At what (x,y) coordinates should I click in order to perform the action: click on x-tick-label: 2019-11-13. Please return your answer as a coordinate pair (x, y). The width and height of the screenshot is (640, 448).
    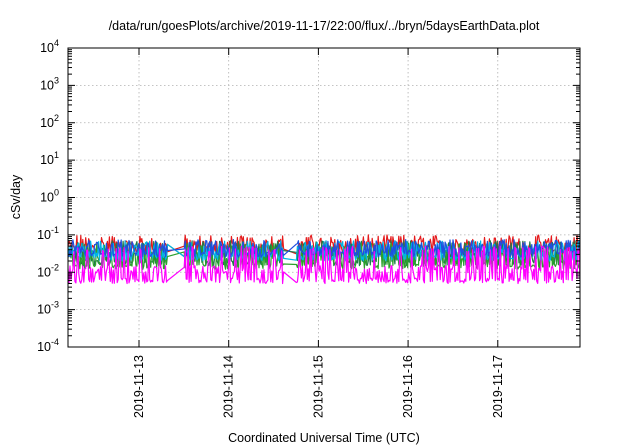
    Looking at the image, I should click on (139, 386).